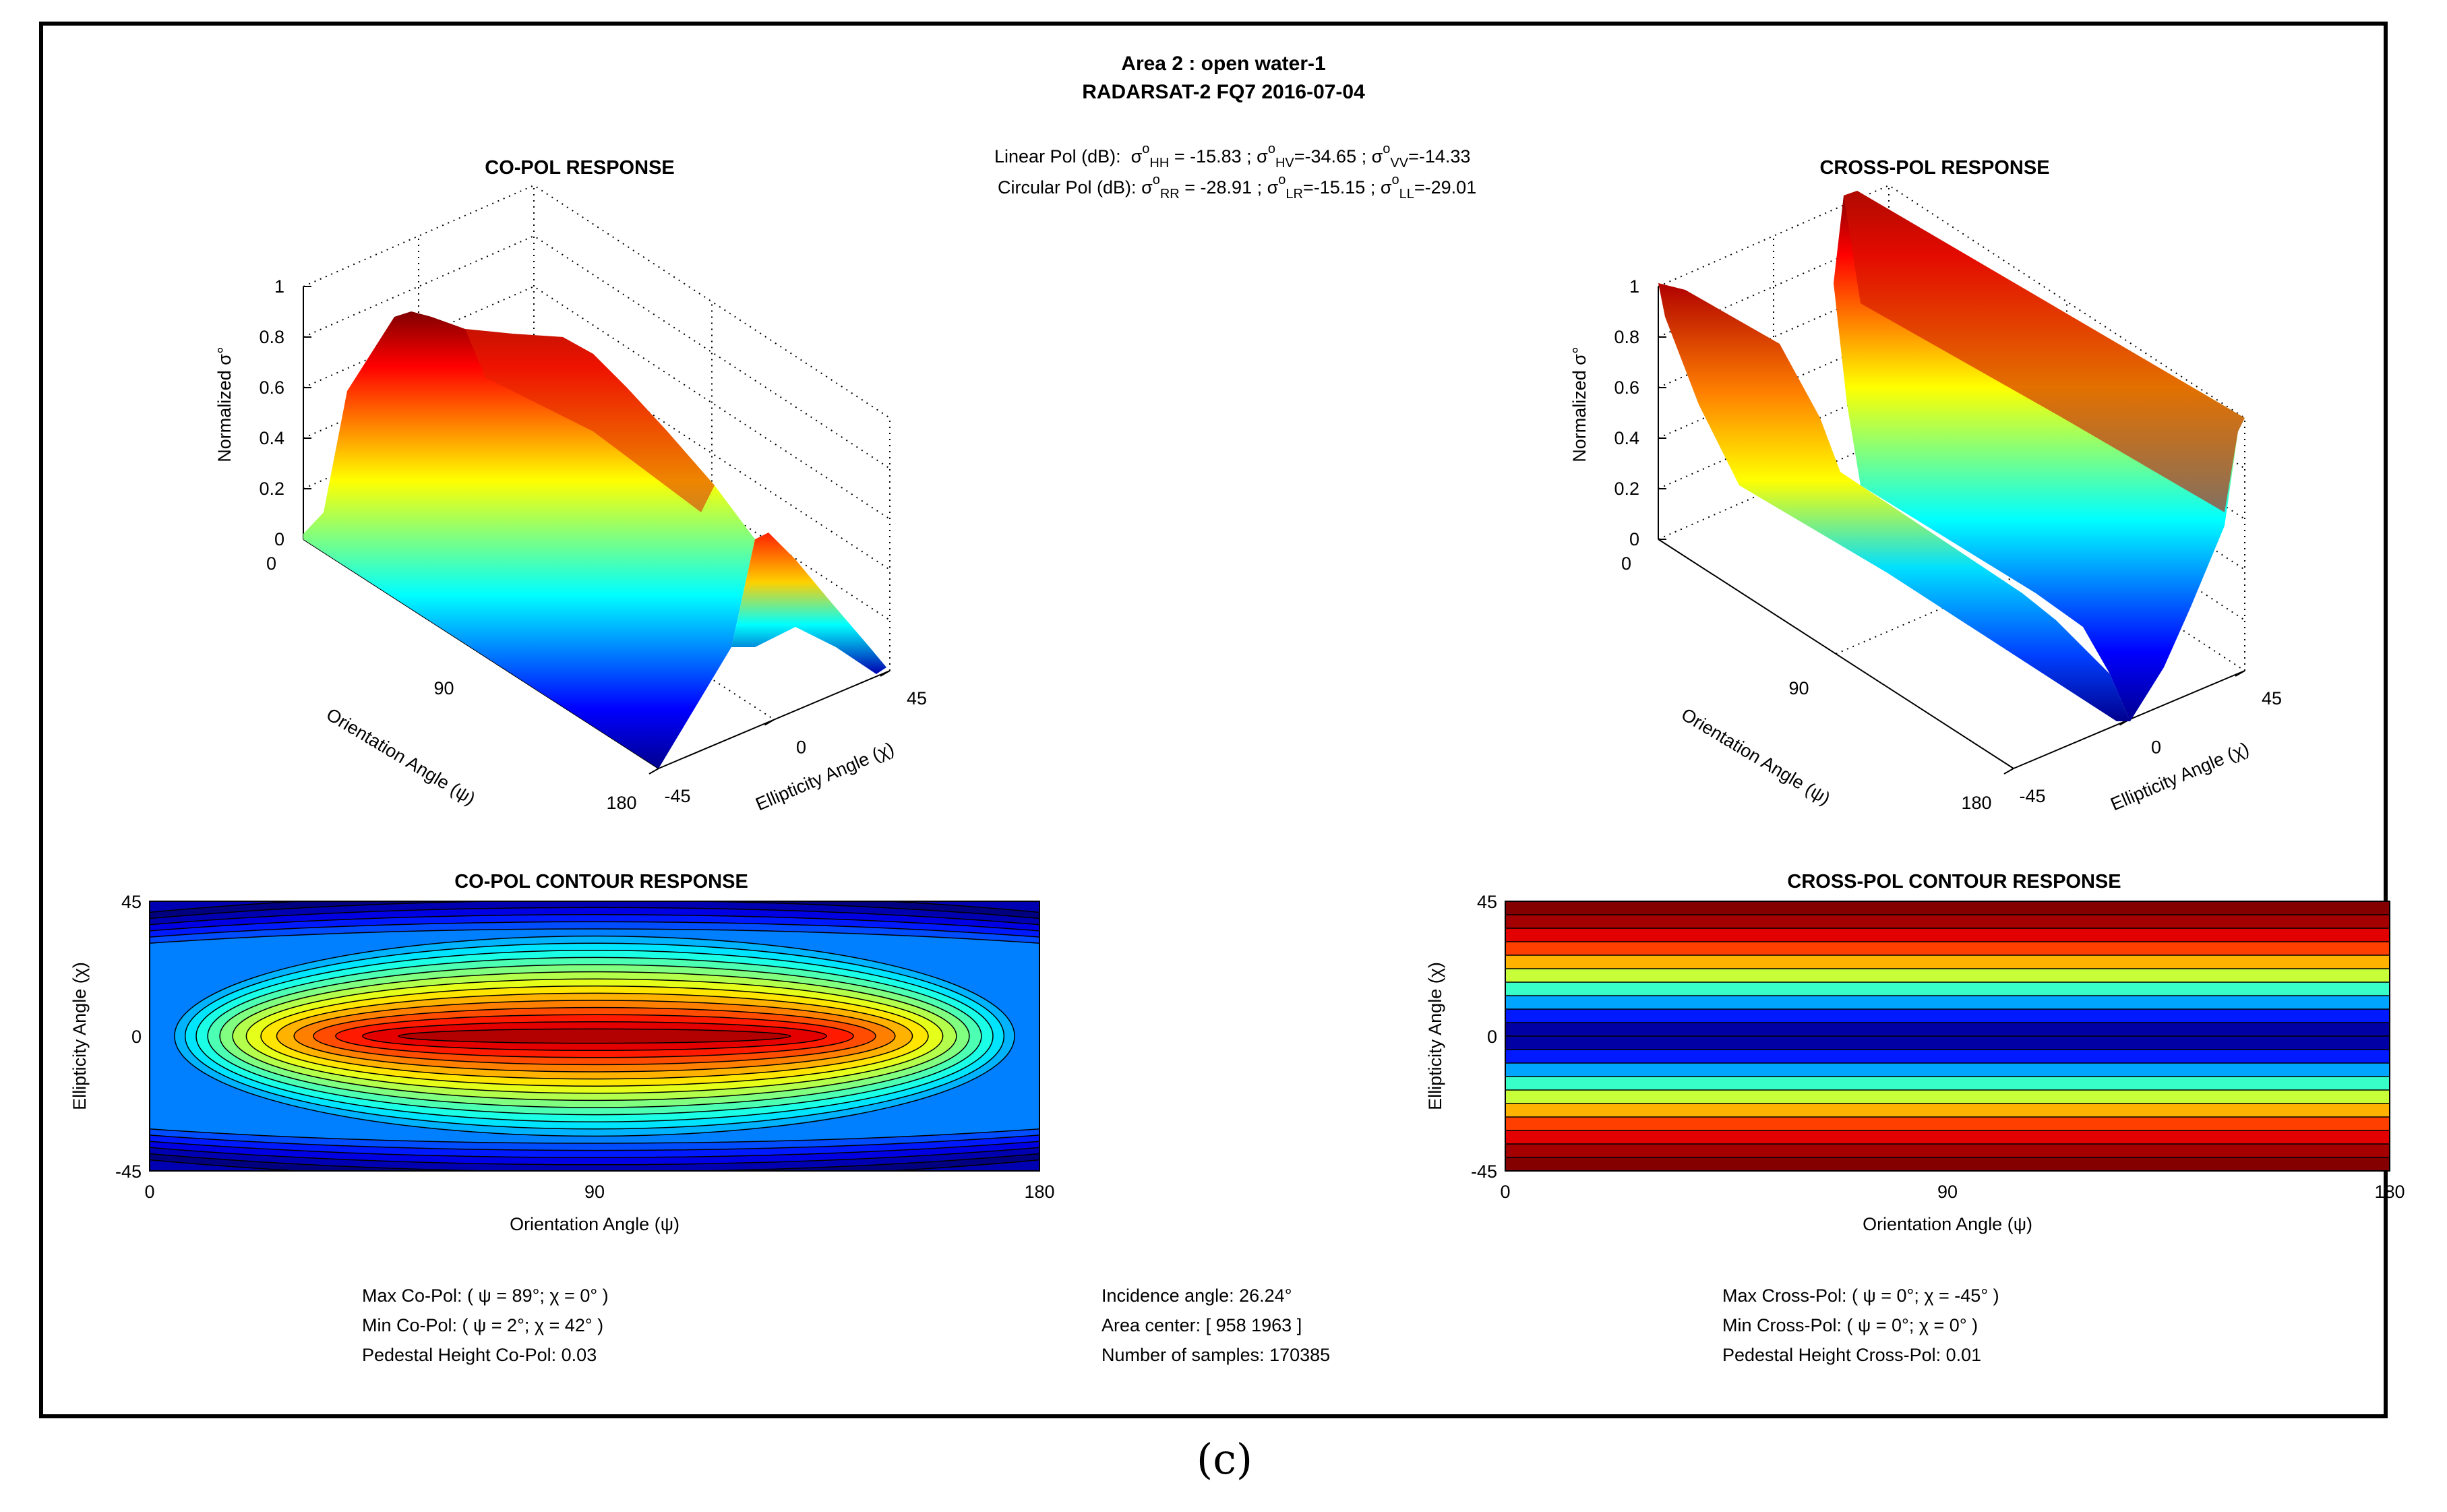 This screenshot has height=1512, width=2447. What do you see at coordinates (401, 756) in the screenshot?
I see `copol3d-x-label: Orientation Angle (ψ)` at bounding box center [401, 756].